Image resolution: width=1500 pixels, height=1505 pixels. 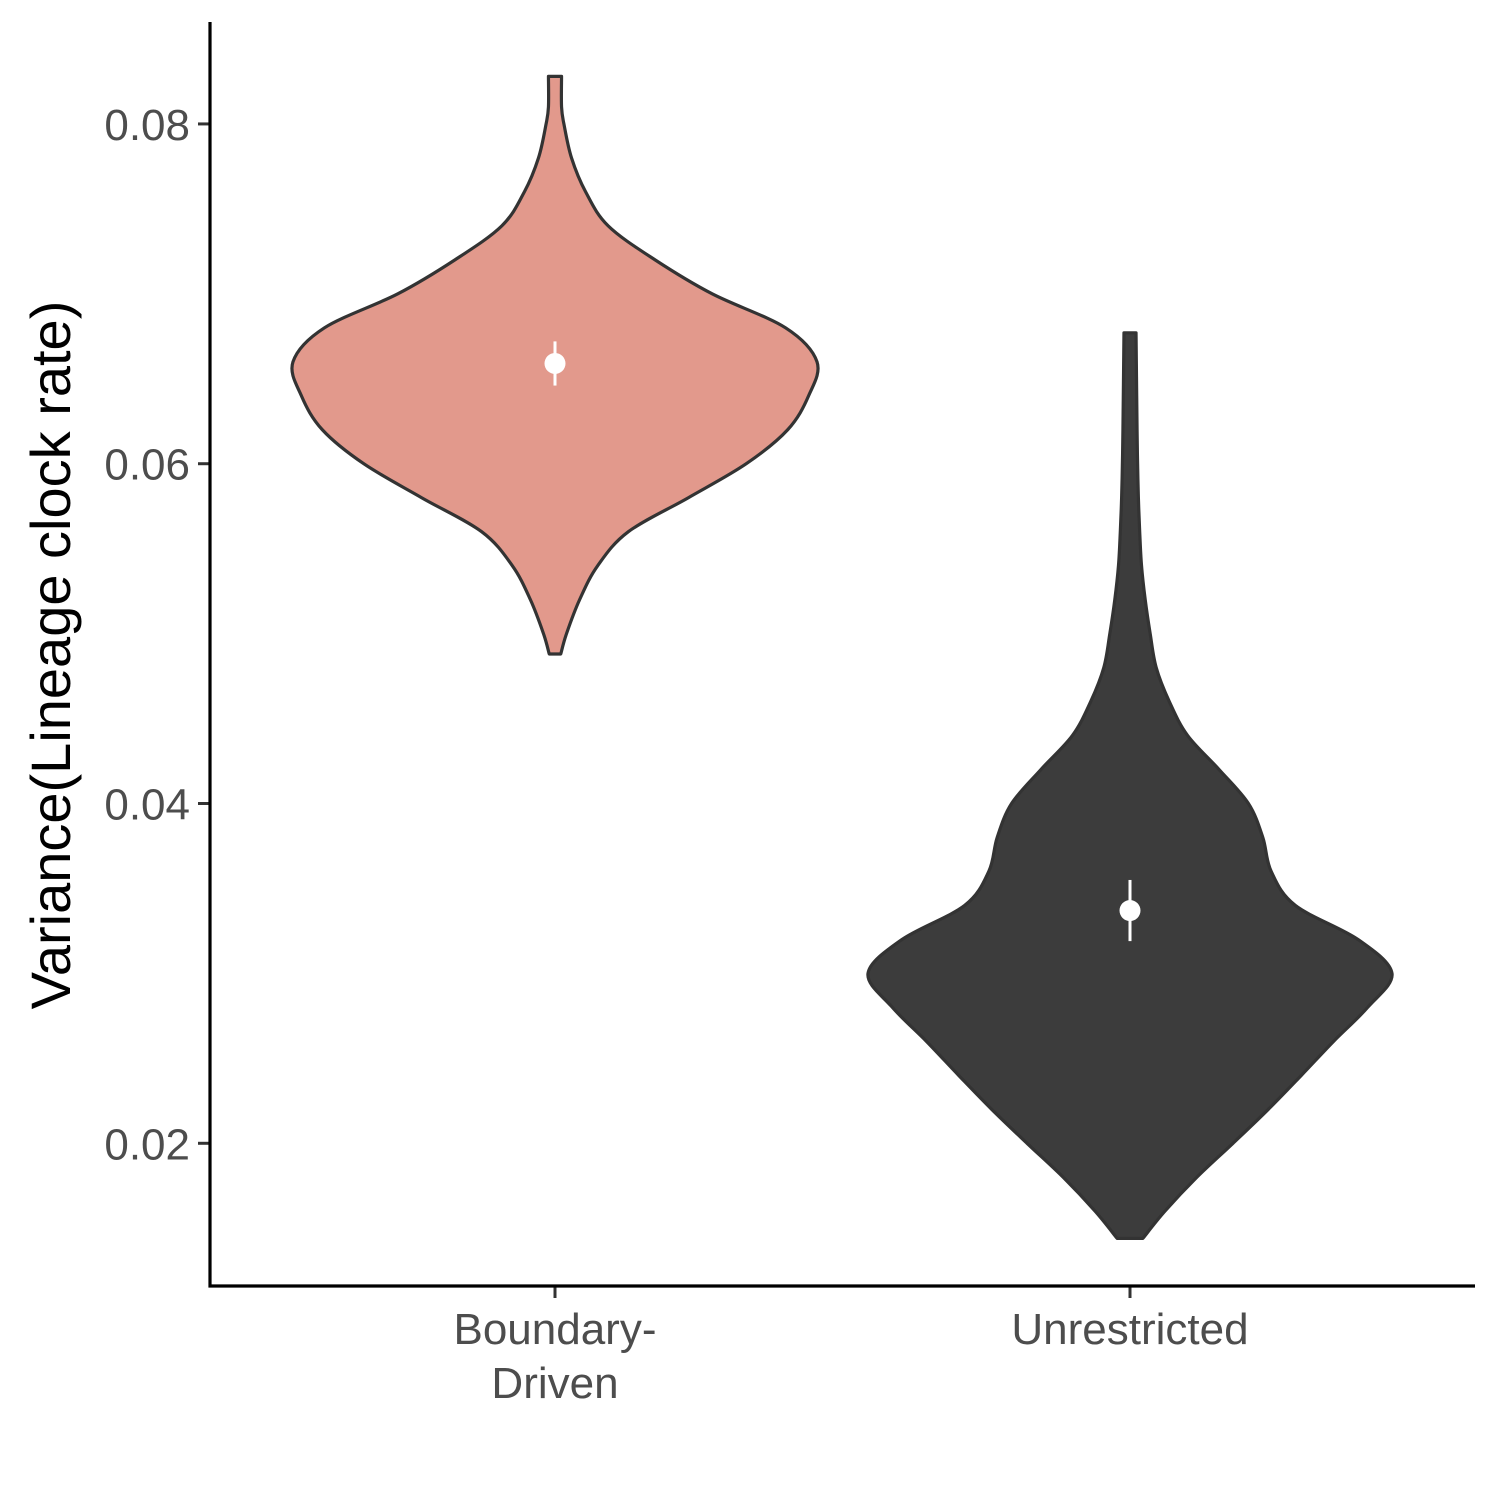 I want to click on x-tick-label-line: Boundary-, so click(x=554, y=1329).